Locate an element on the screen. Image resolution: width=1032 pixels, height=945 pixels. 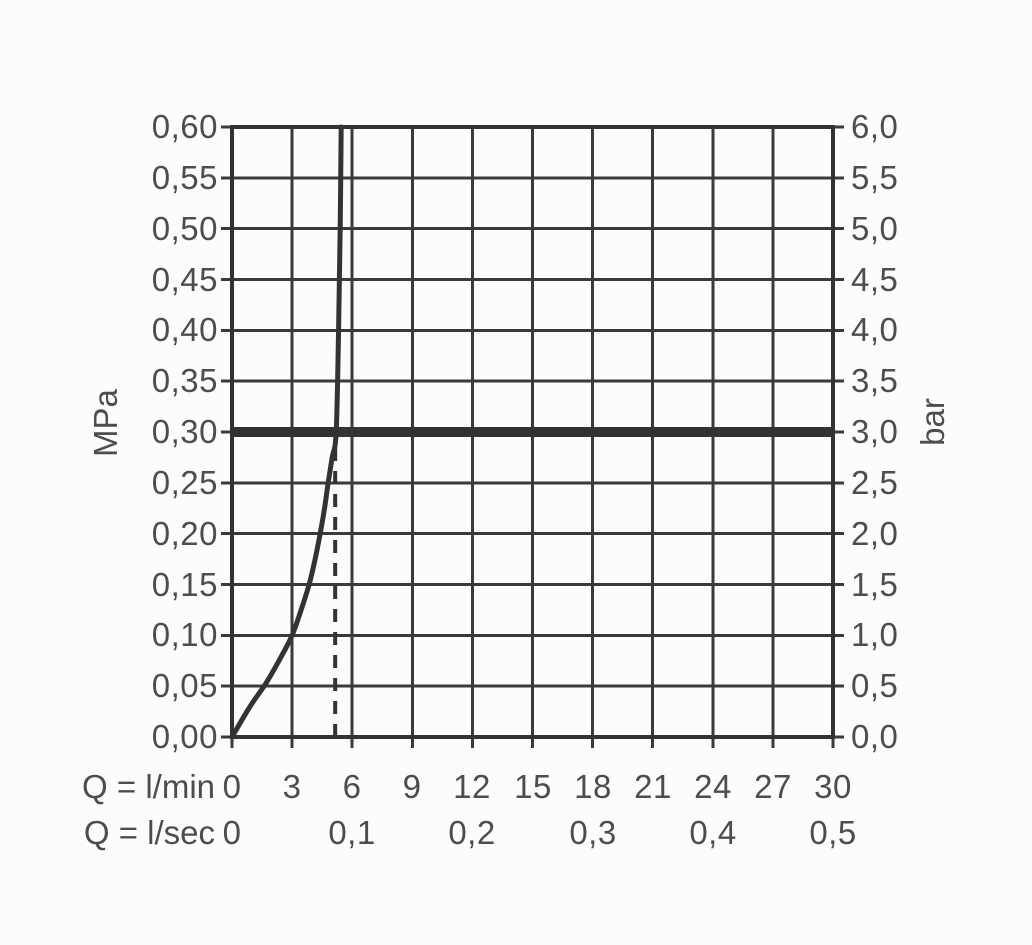
left-tick-label-mpa: 0,45 is located at coordinates (184, 279).